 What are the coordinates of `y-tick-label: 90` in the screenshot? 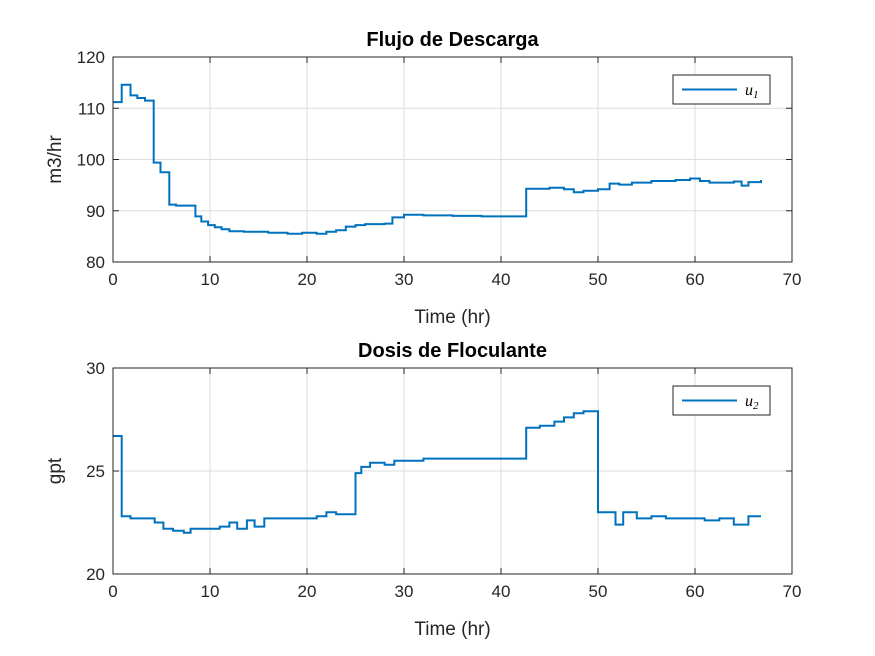 It's located at (95, 211).